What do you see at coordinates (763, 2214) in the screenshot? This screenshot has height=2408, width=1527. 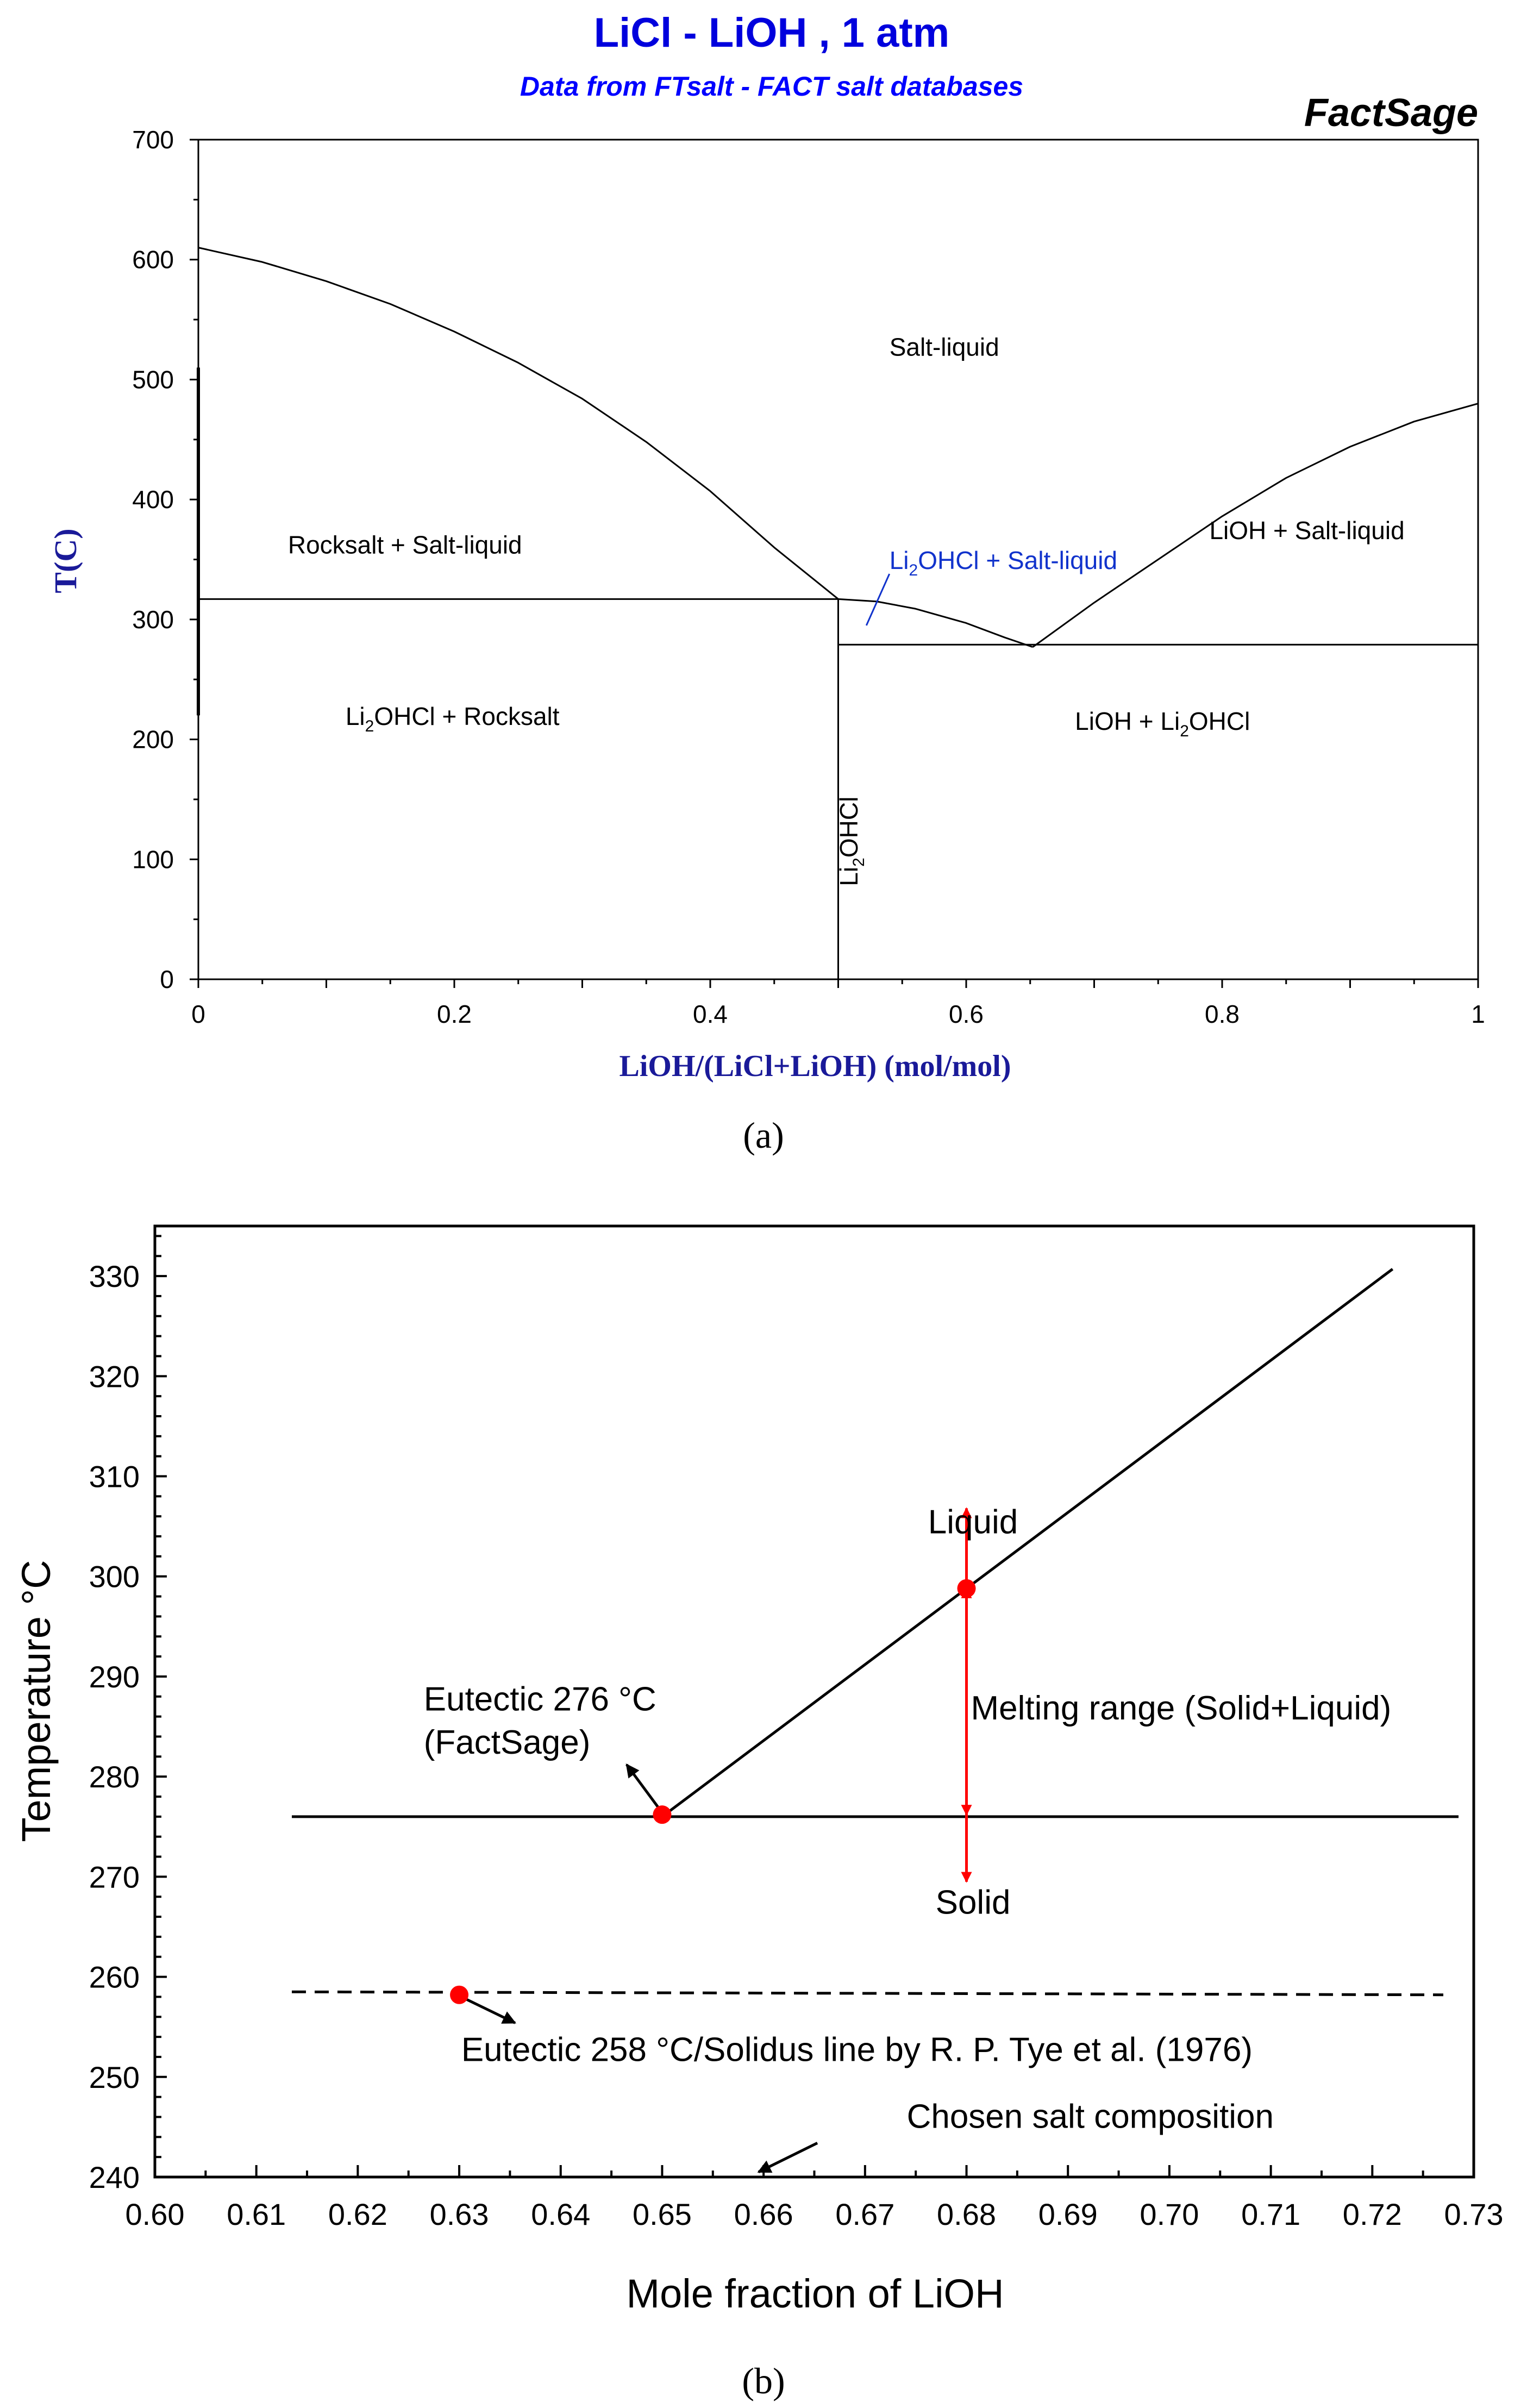 I see `x-tick-label: 0.66` at bounding box center [763, 2214].